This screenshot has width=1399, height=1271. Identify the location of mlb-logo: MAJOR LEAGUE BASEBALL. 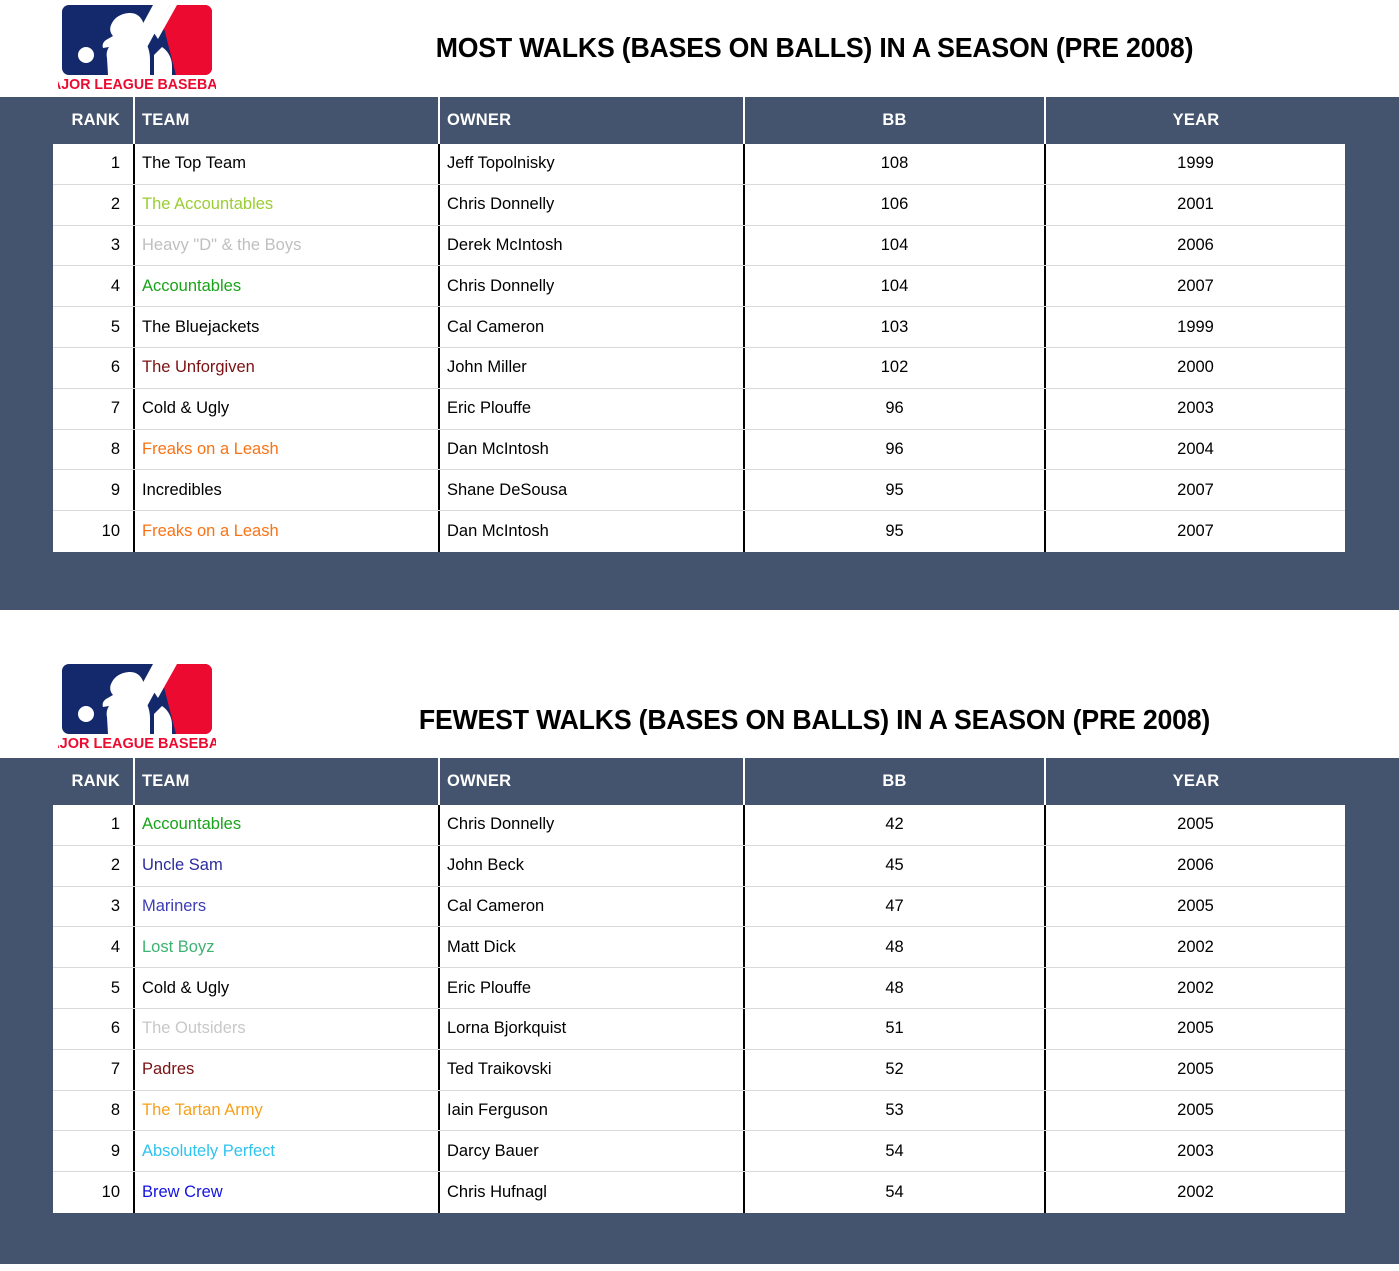
(137, 707).